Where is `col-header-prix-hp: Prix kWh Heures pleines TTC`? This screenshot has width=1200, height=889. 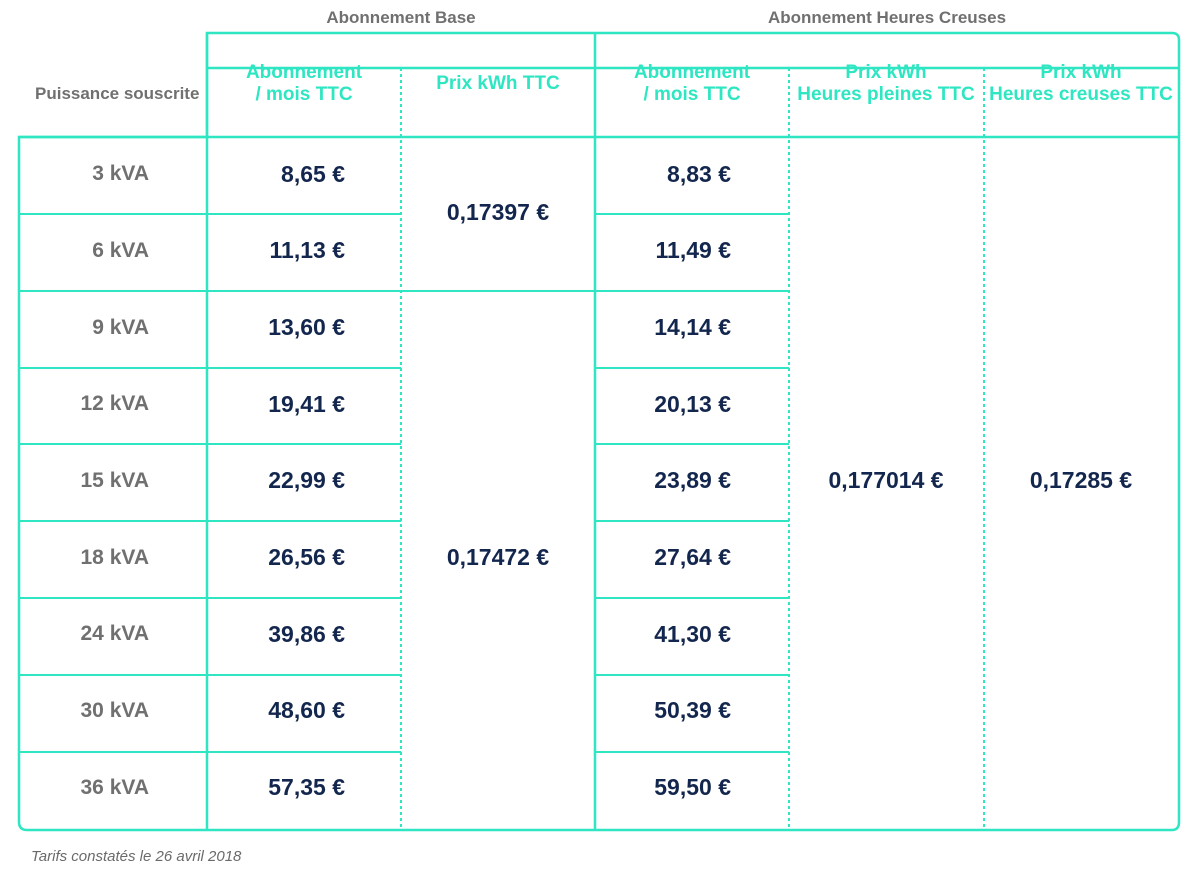 col-header-prix-hp: Prix kWh Heures pleines TTC is located at coordinates (886, 84).